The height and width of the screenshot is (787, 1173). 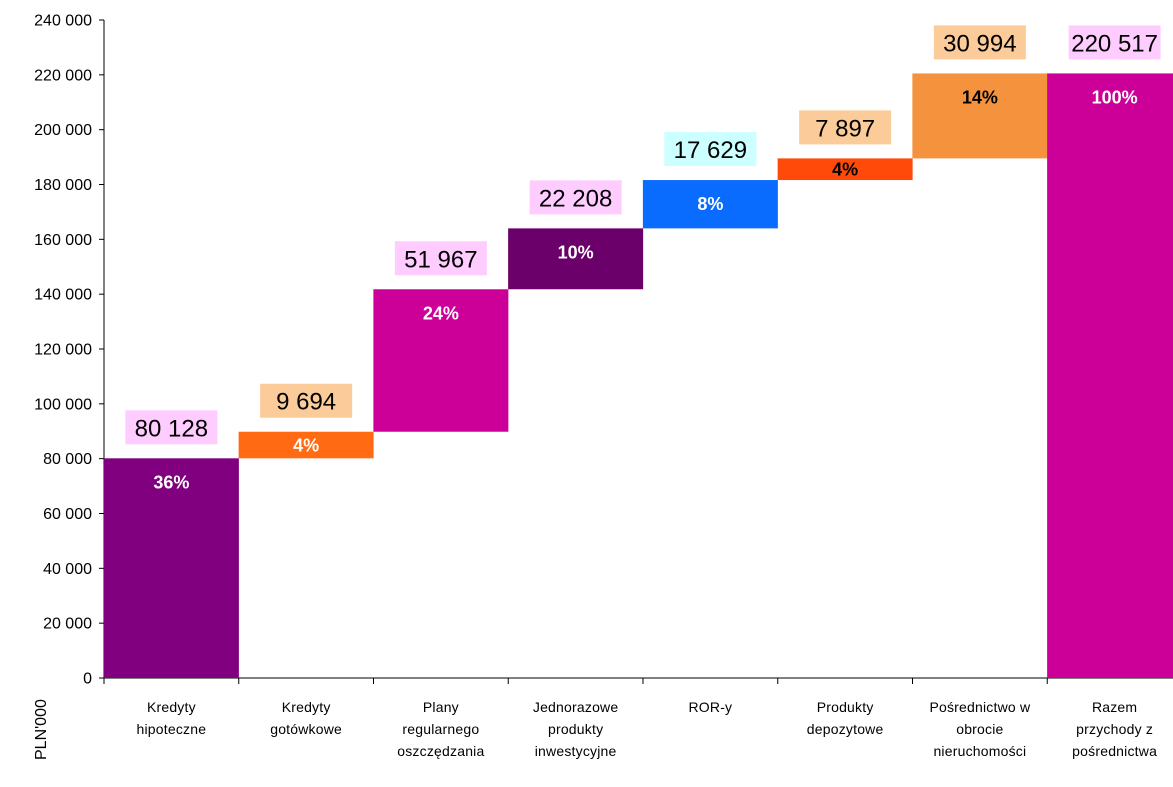 I want to click on bar-percent-label: 24%, so click(x=441, y=313).